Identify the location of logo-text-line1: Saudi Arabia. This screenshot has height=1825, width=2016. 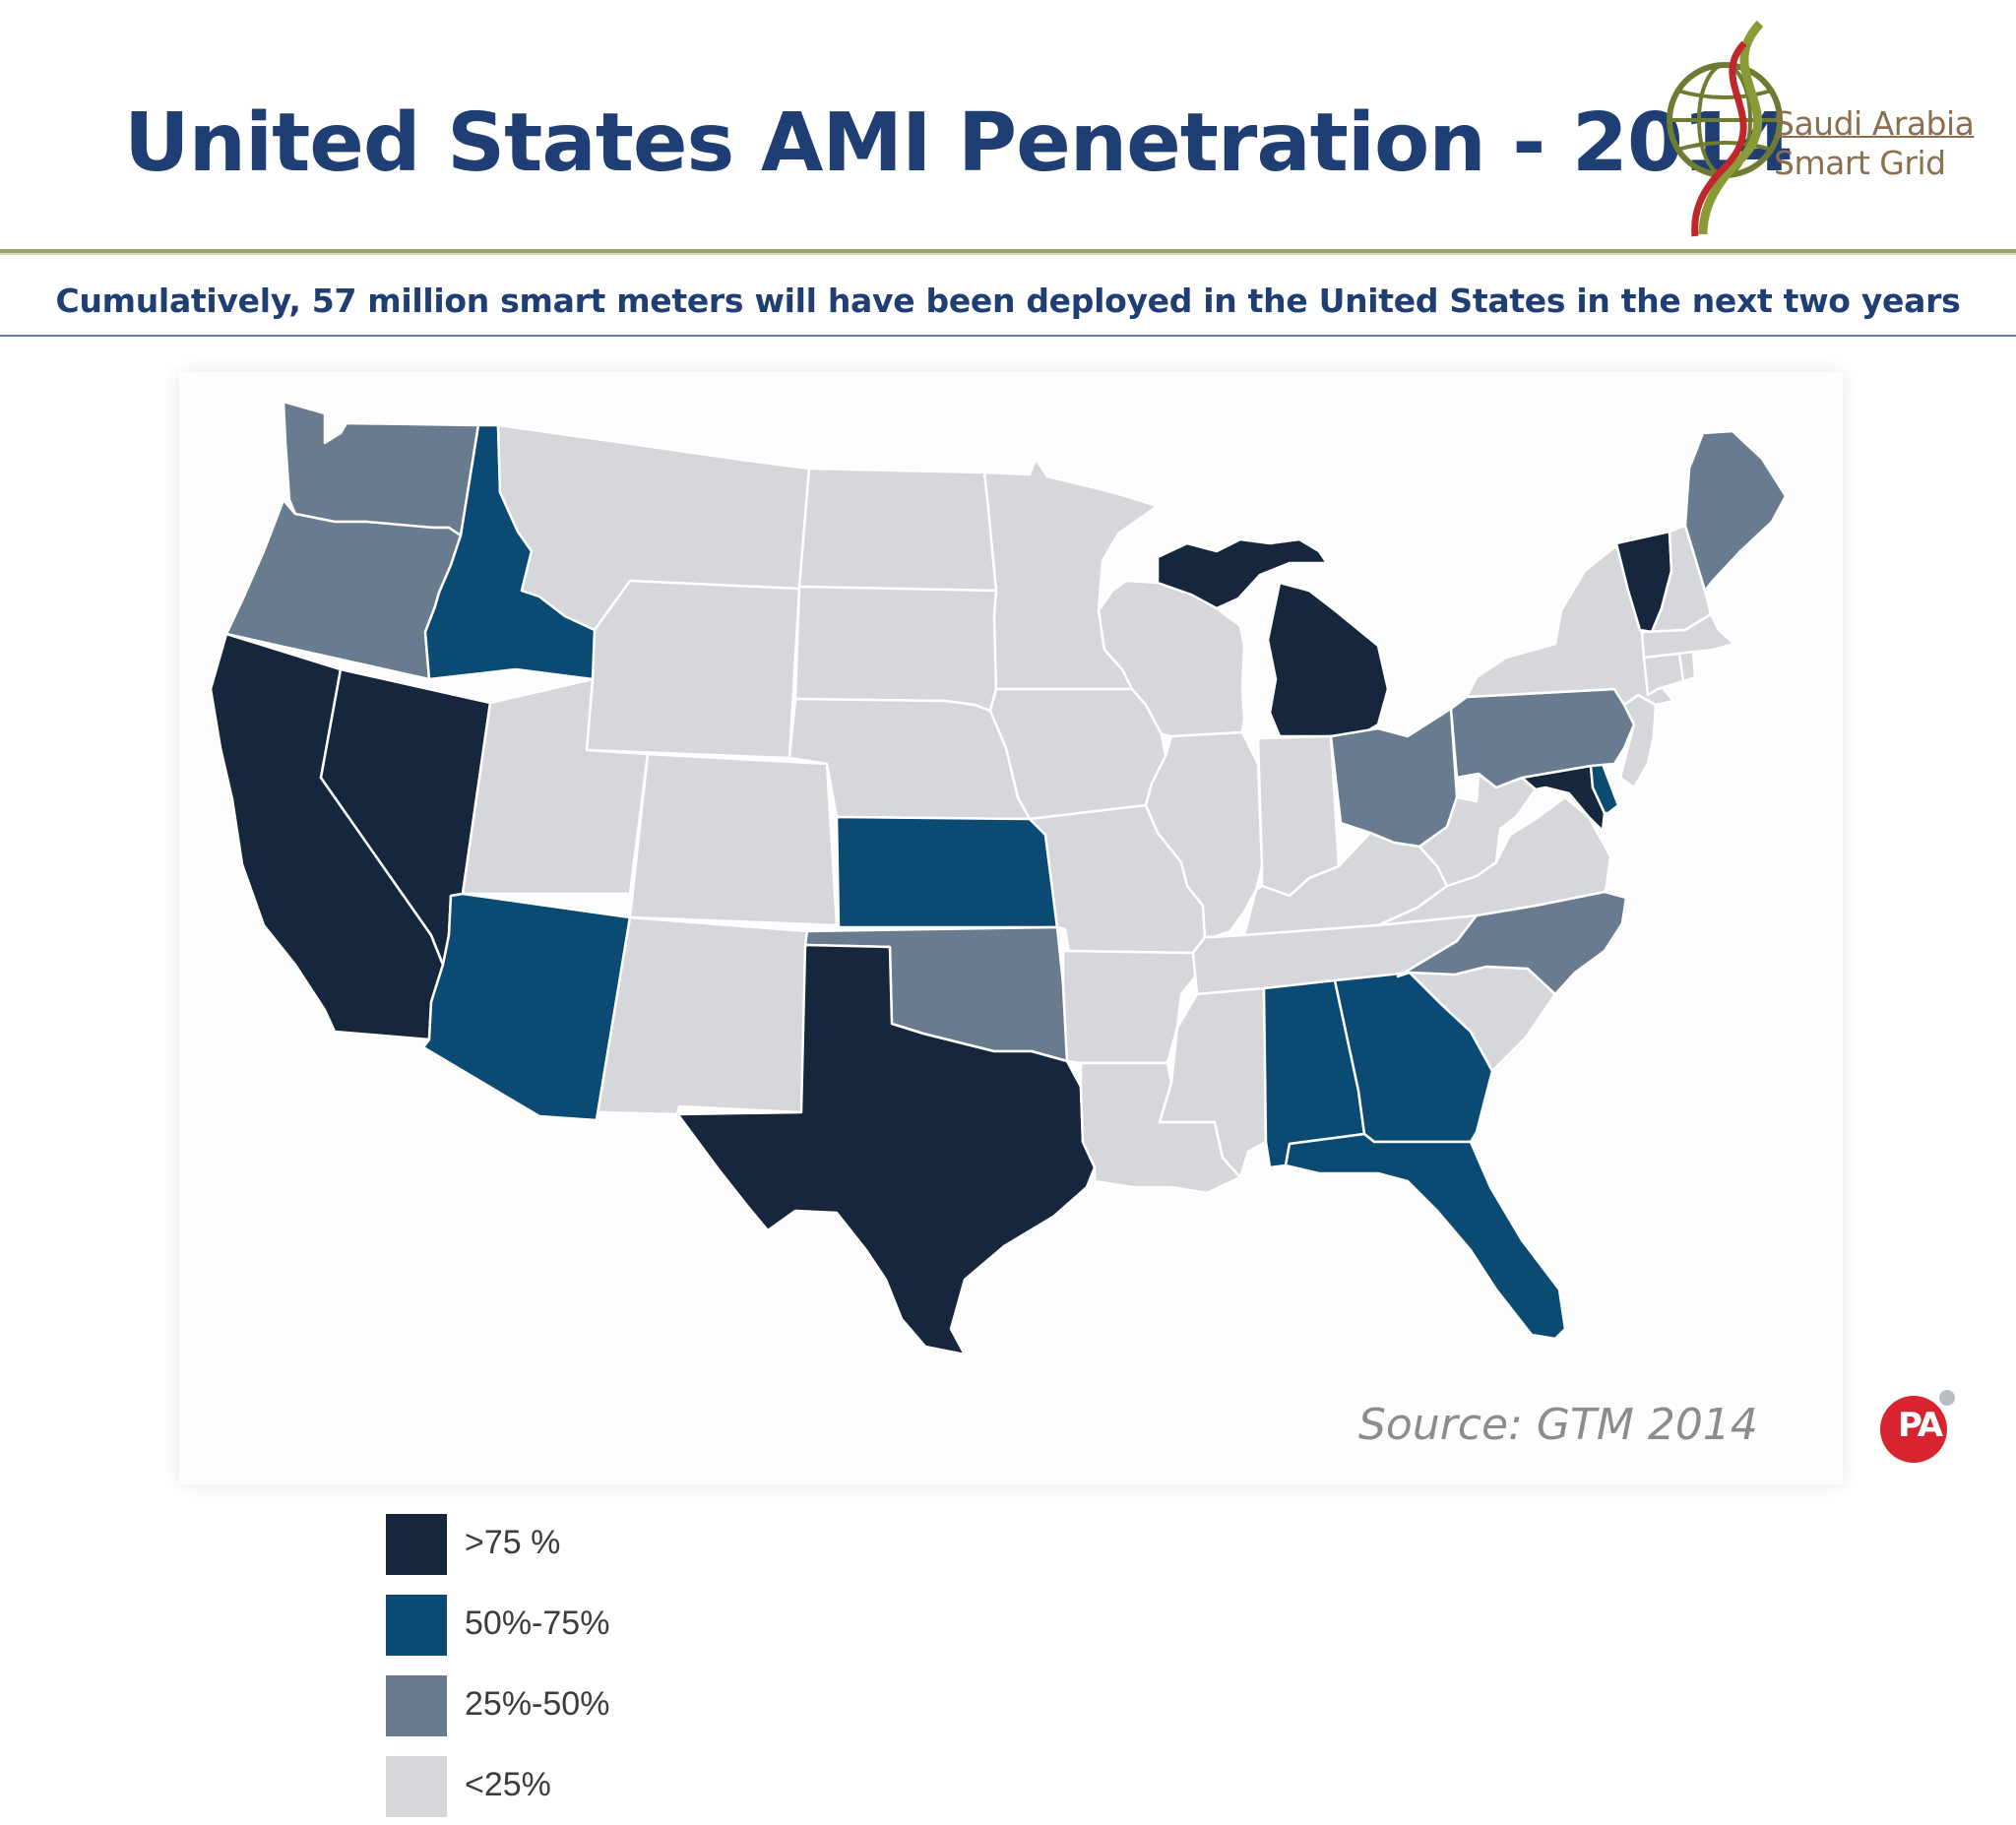
(1874, 123).